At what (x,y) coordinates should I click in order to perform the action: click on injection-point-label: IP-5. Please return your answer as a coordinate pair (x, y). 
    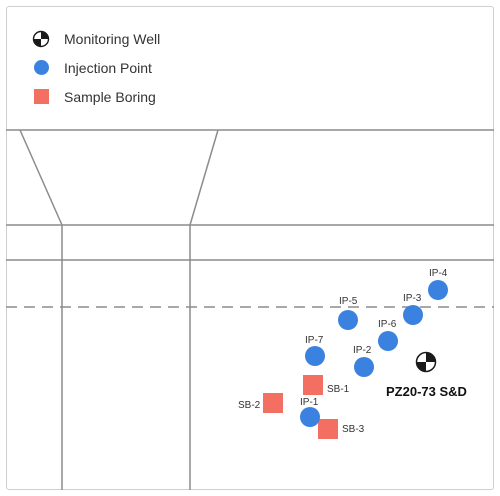
    Looking at the image, I should click on (348, 301).